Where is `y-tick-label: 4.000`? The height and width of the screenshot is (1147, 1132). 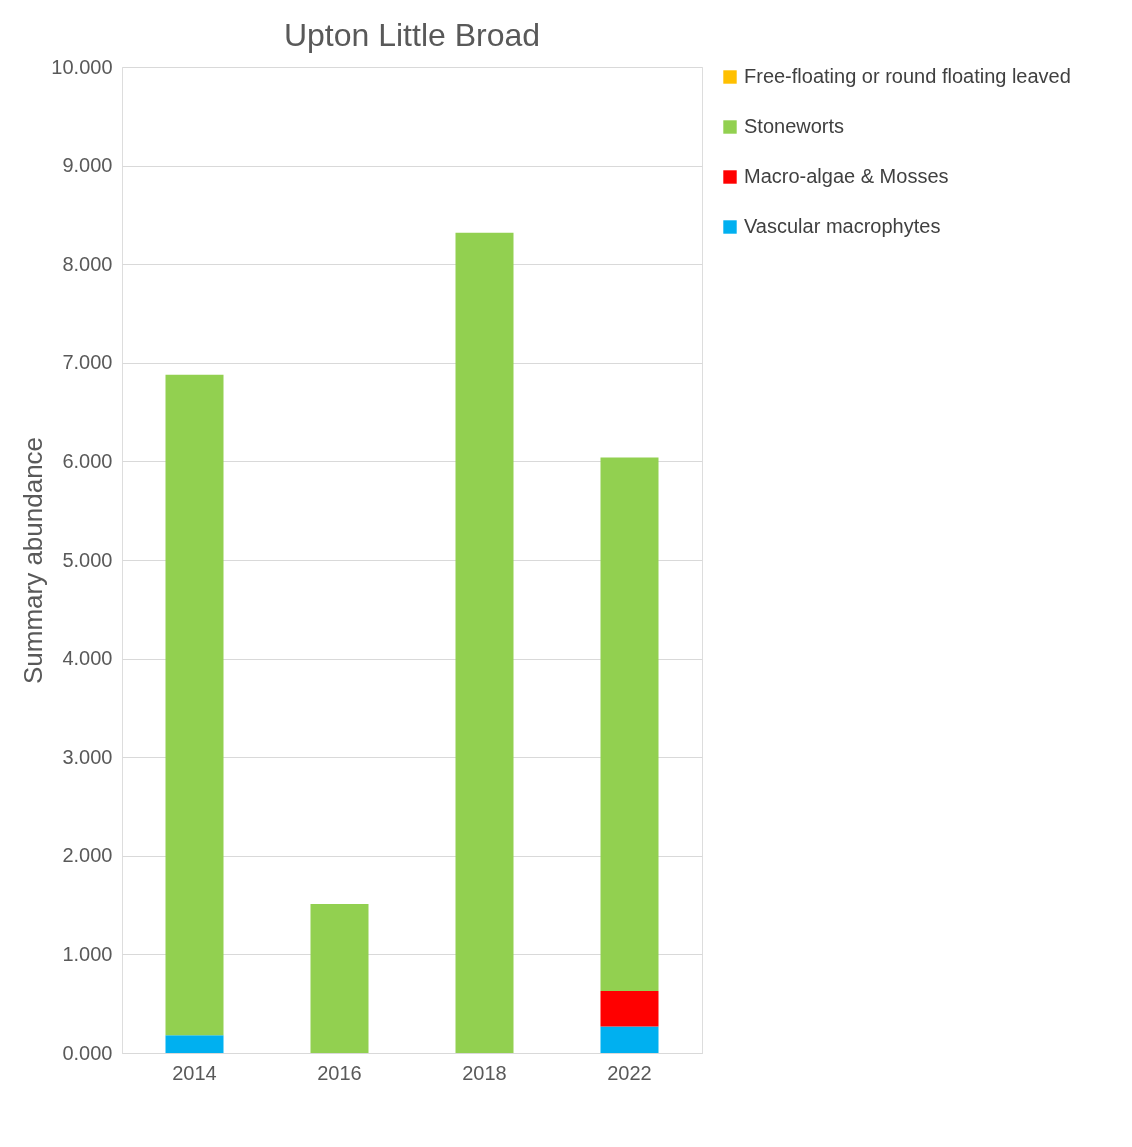 y-tick-label: 4.000 is located at coordinates (87, 658).